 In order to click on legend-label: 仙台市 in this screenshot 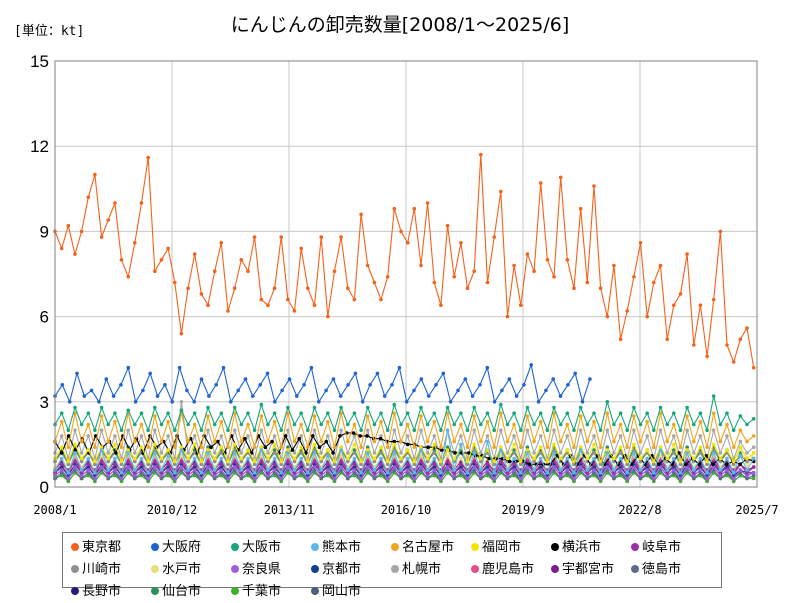, I will do `click(182, 591)`.